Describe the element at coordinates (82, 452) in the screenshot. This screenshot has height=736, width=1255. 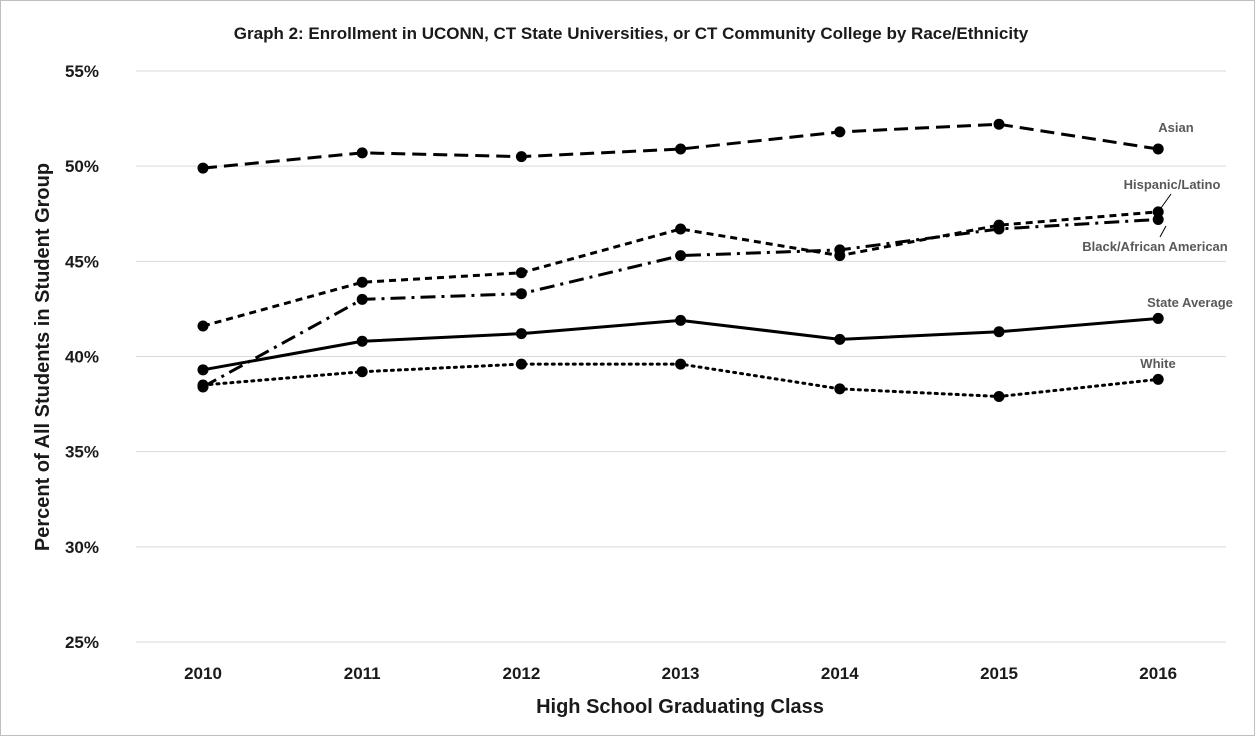
I see `y-tick-label: 35%` at that location.